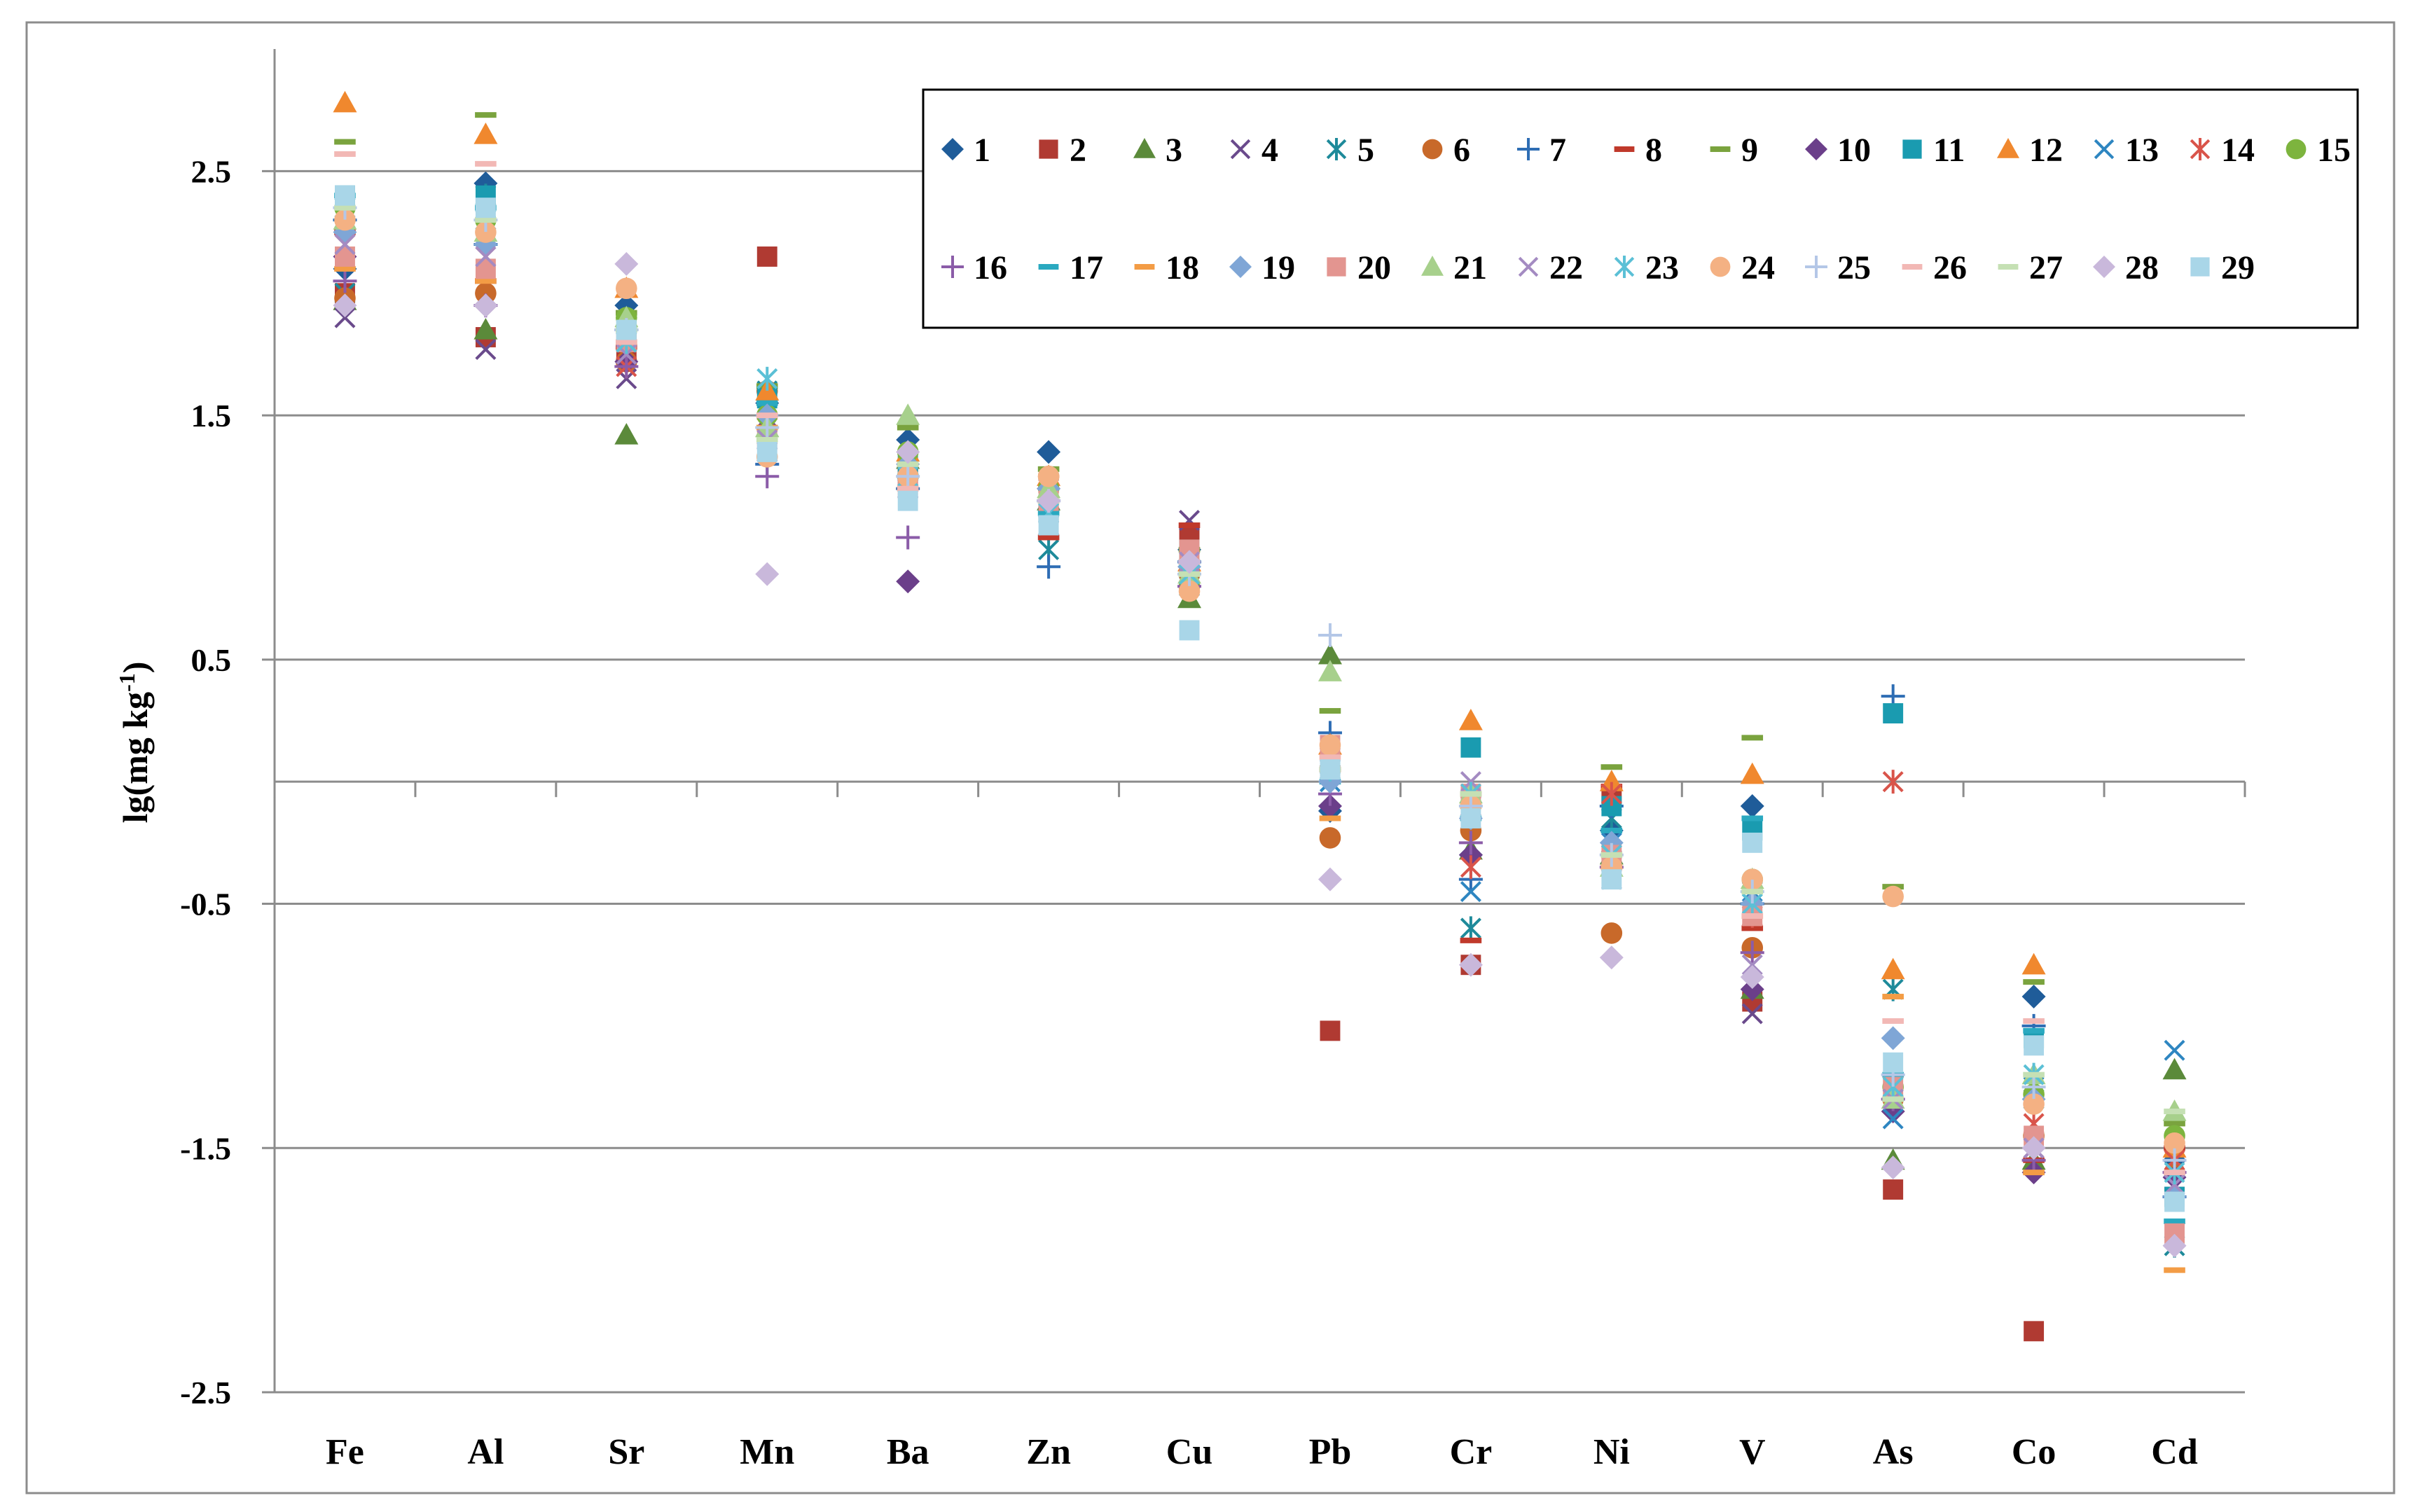 This screenshot has width=2420, height=1512. I want to click on legend-item-24: 24, so click(1742, 267).